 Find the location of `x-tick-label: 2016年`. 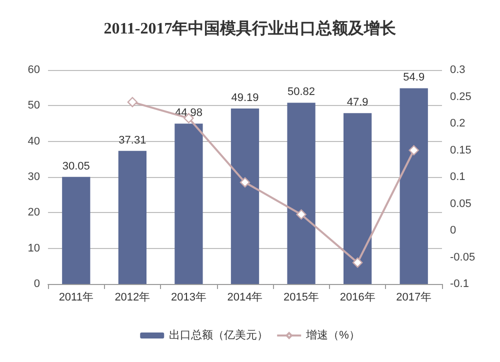

x-tick-label: 2016年 is located at coordinates (358, 298).